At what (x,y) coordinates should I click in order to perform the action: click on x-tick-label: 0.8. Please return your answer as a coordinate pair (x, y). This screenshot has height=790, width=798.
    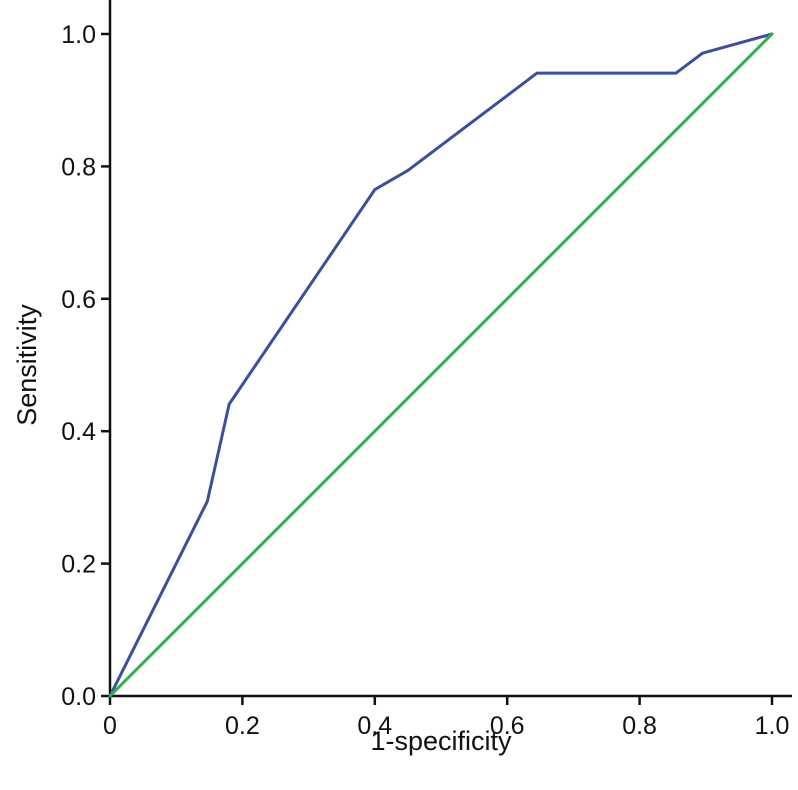
    Looking at the image, I should click on (639, 726).